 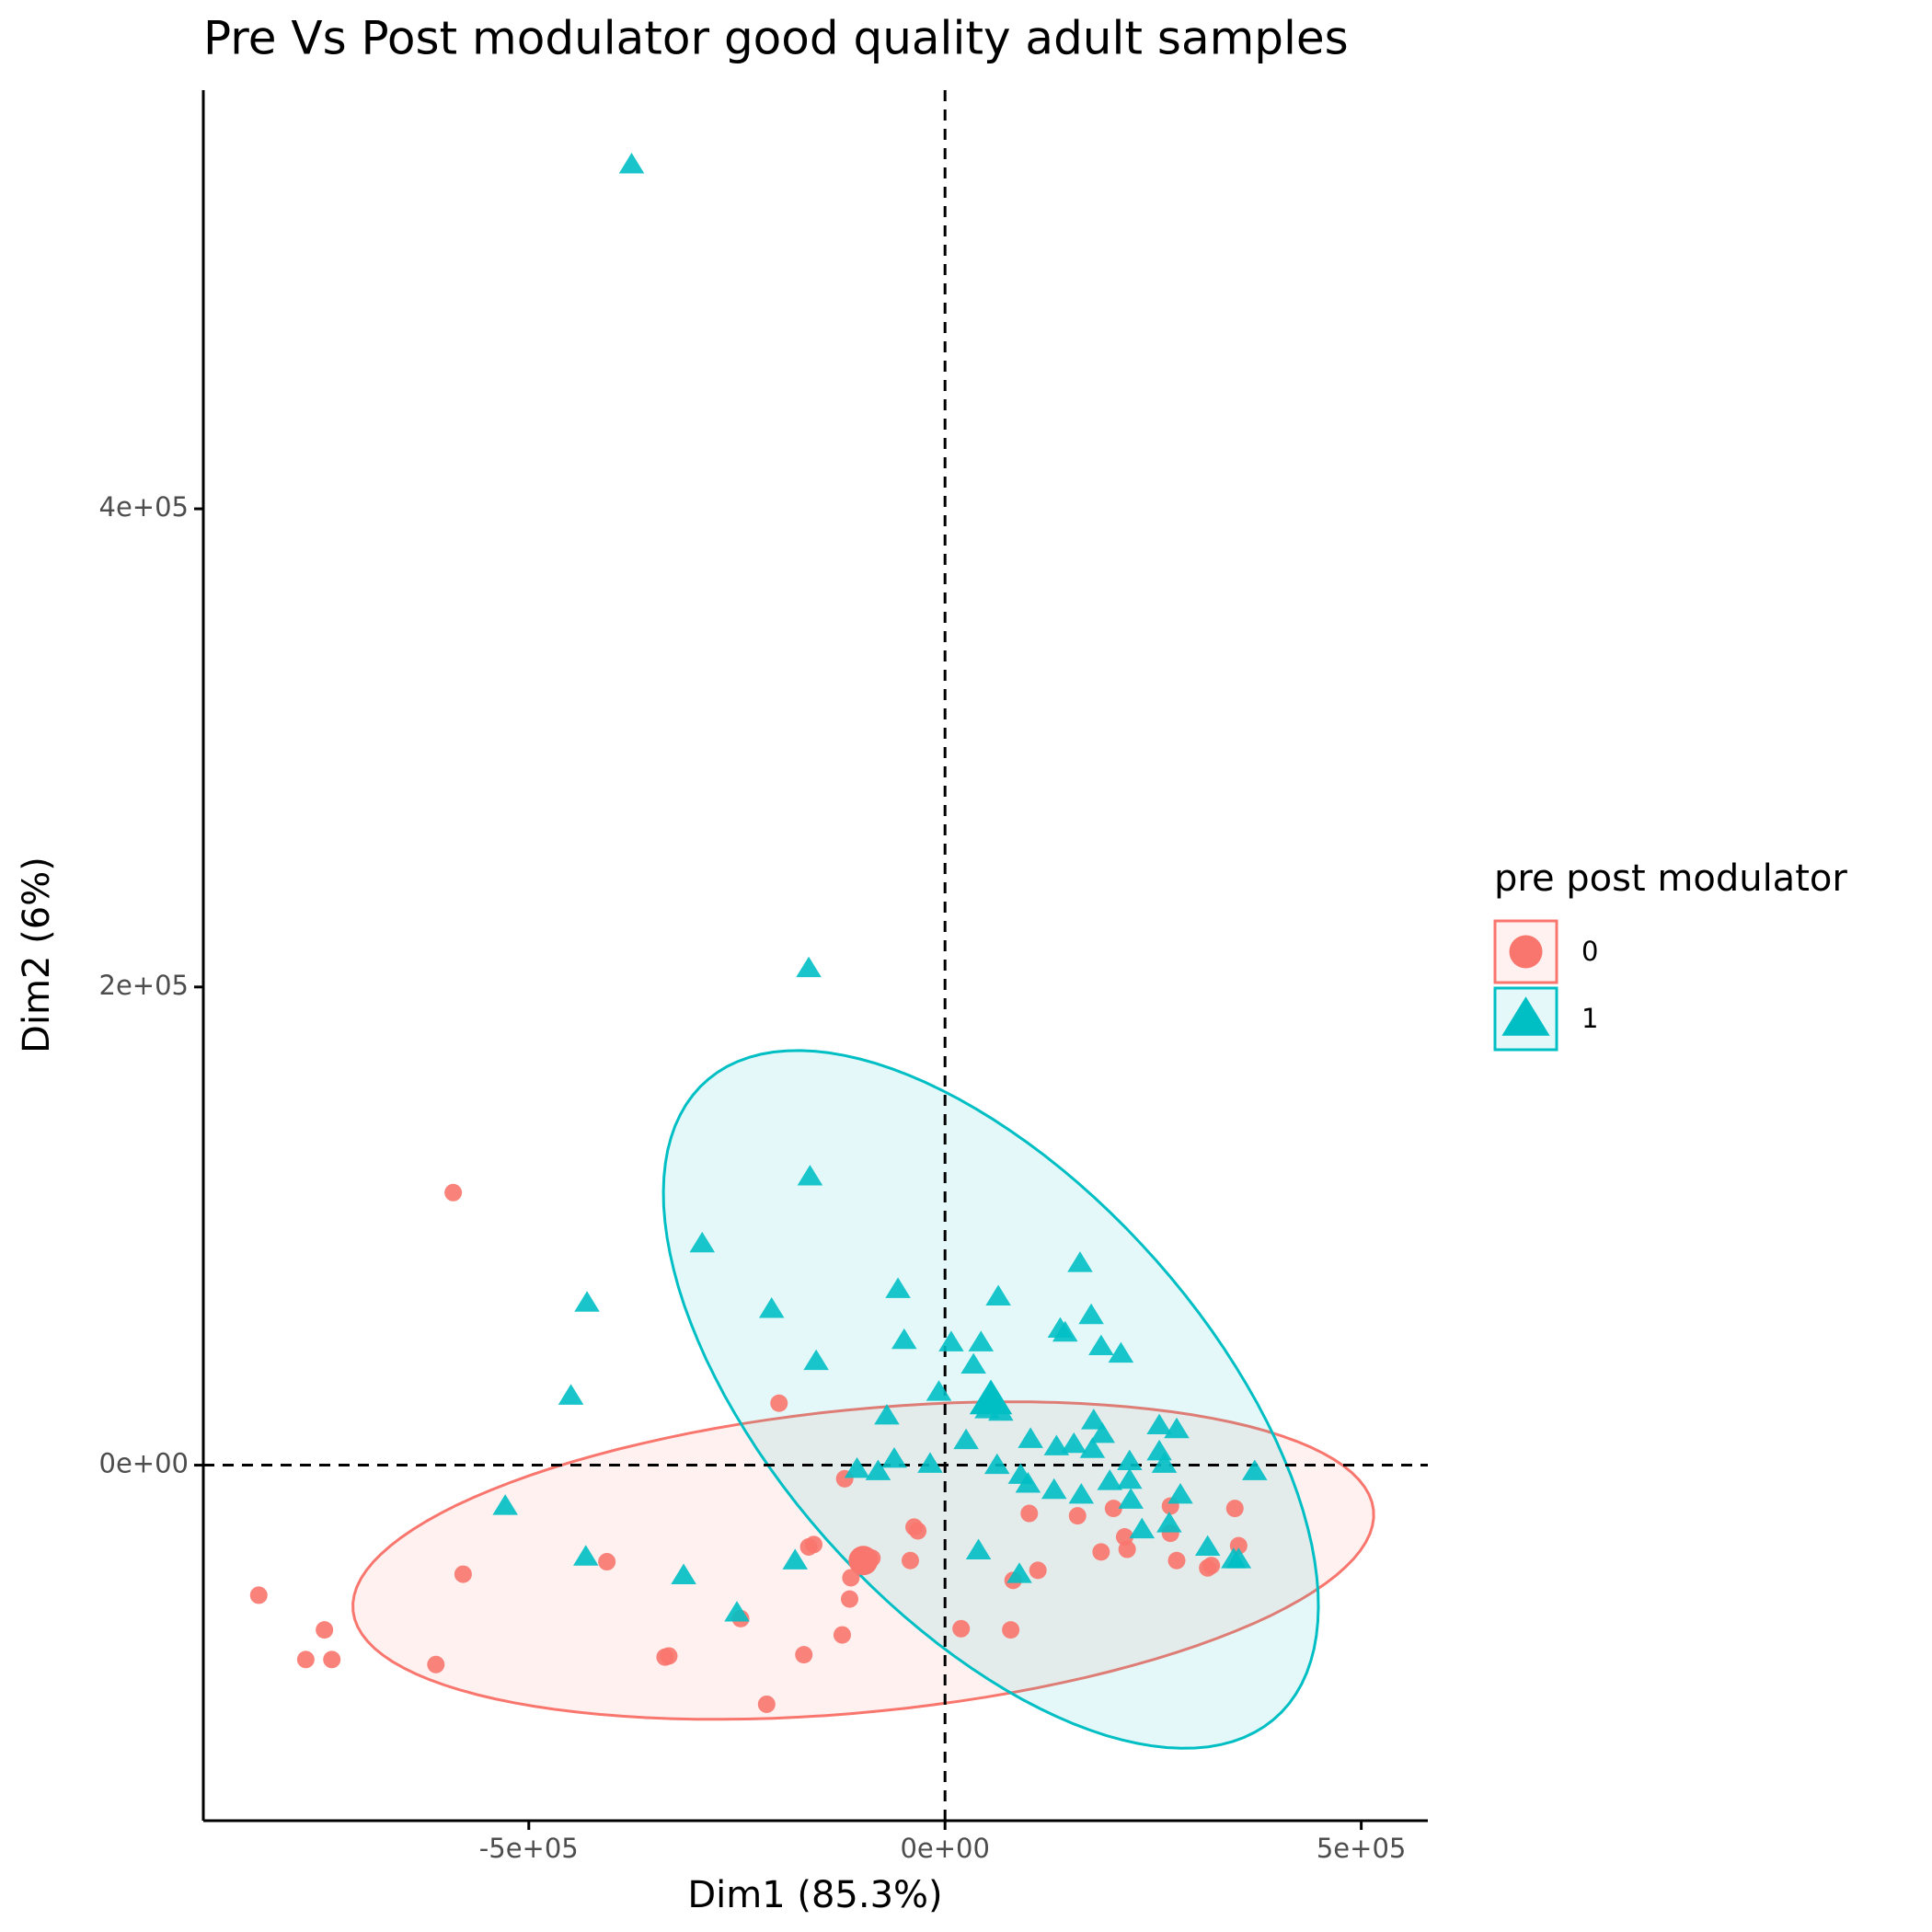 What do you see at coordinates (144, 985) in the screenshot?
I see `y-tick-label: 2e+05` at bounding box center [144, 985].